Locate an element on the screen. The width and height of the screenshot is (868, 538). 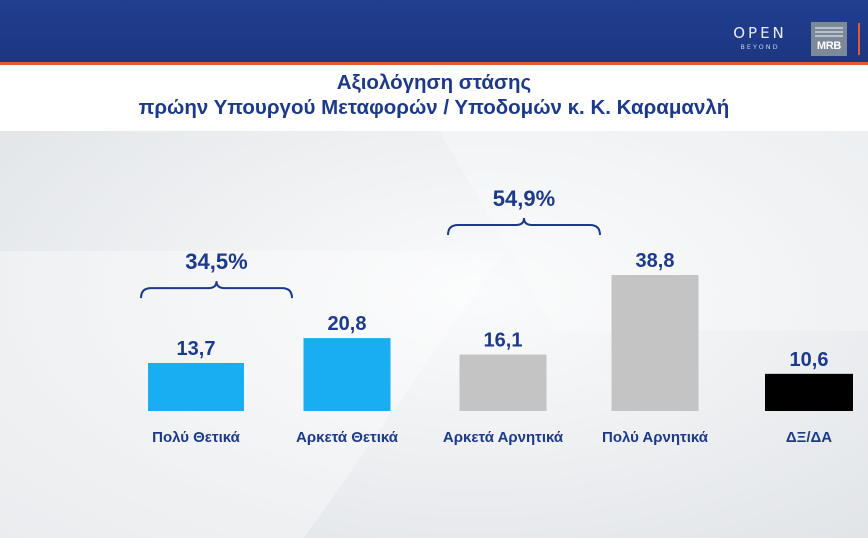
bar-value-label: 16,1 is located at coordinates (503, 341).